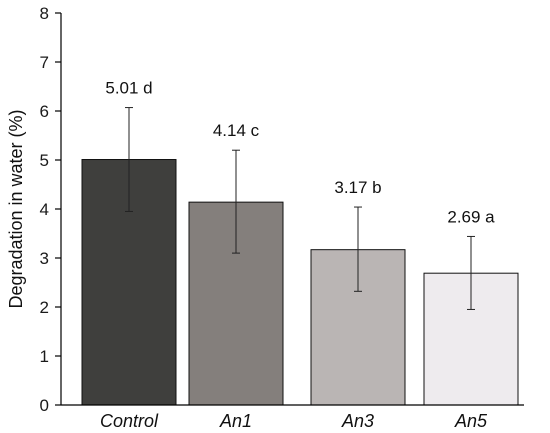 The height and width of the screenshot is (433, 550). Describe the element at coordinates (44, 62) in the screenshot. I see `y-tick-label: 7` at that location.